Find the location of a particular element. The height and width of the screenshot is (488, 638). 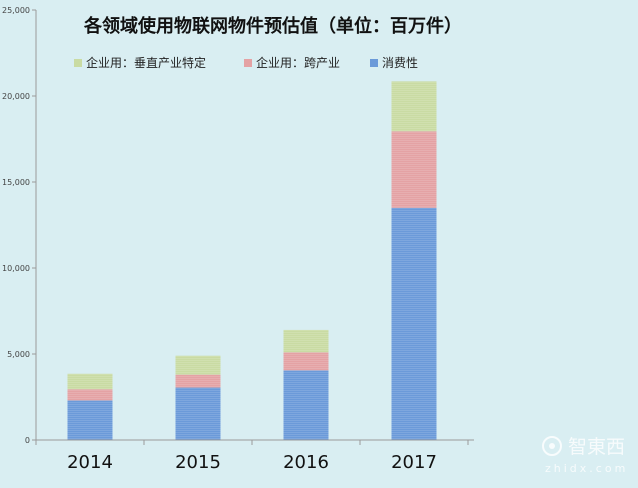

x-tick-label: 2014 is located at coordinates (90, 462).